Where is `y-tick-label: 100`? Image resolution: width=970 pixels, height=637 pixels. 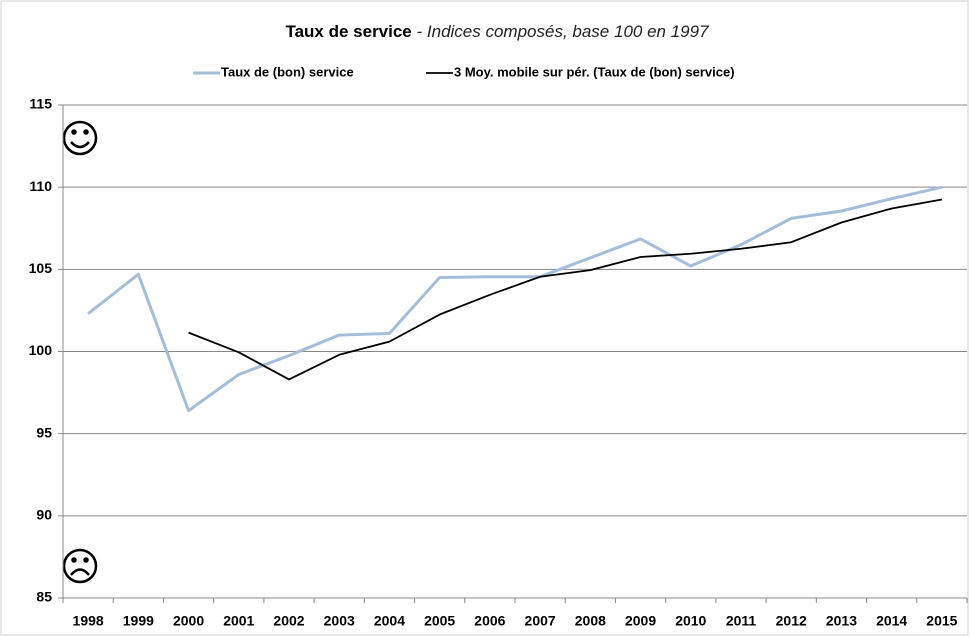 y-tick-label: 100 is located at coordinates (41, 350).